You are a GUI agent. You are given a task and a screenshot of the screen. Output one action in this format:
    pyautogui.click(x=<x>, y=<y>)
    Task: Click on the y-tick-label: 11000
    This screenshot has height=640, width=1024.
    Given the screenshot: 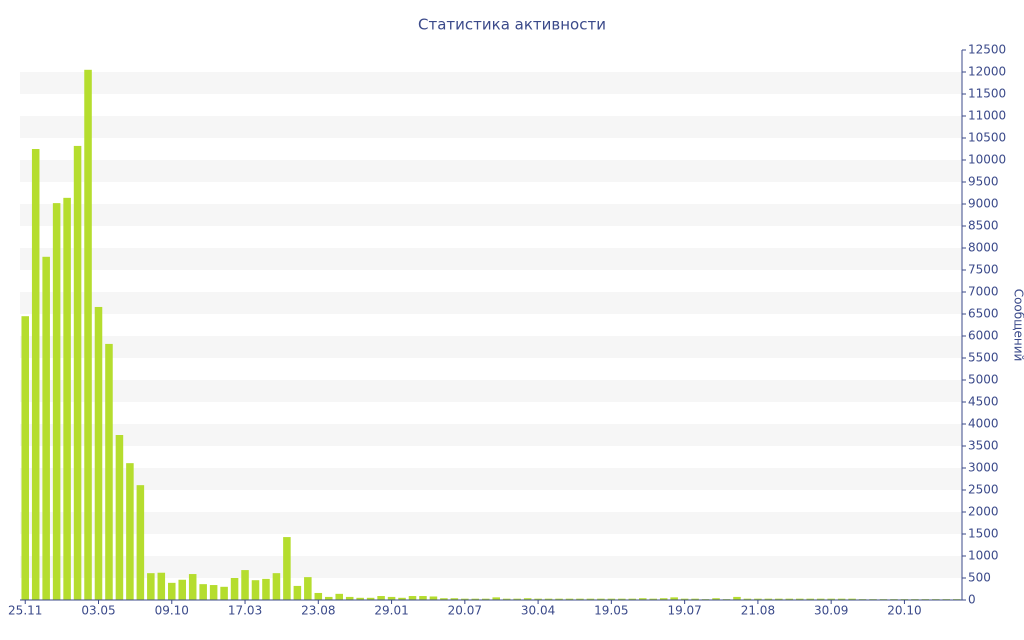 What is the action you would take?
    pyautogui.click(x=987, y=116)
    